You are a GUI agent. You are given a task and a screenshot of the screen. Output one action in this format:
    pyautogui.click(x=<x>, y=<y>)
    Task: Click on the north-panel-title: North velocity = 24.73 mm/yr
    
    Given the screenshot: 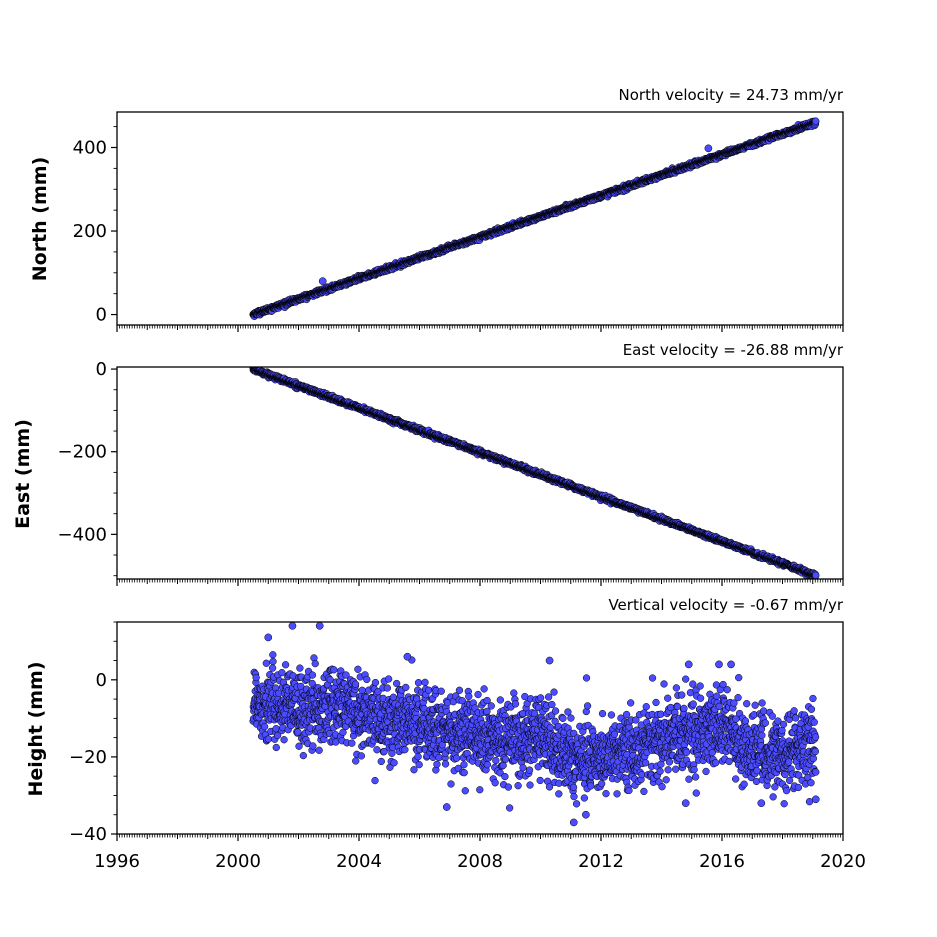 What is the action you would take?
    pyautogui.click(x=731, y=95)
    